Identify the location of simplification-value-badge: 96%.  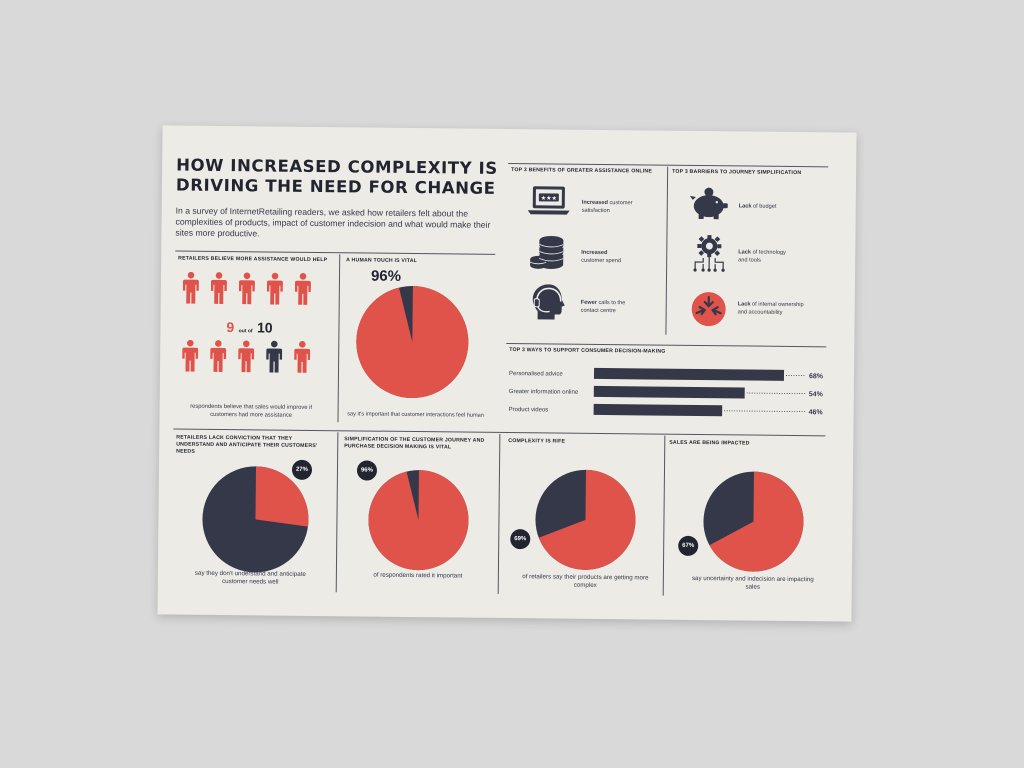
(367, 470).